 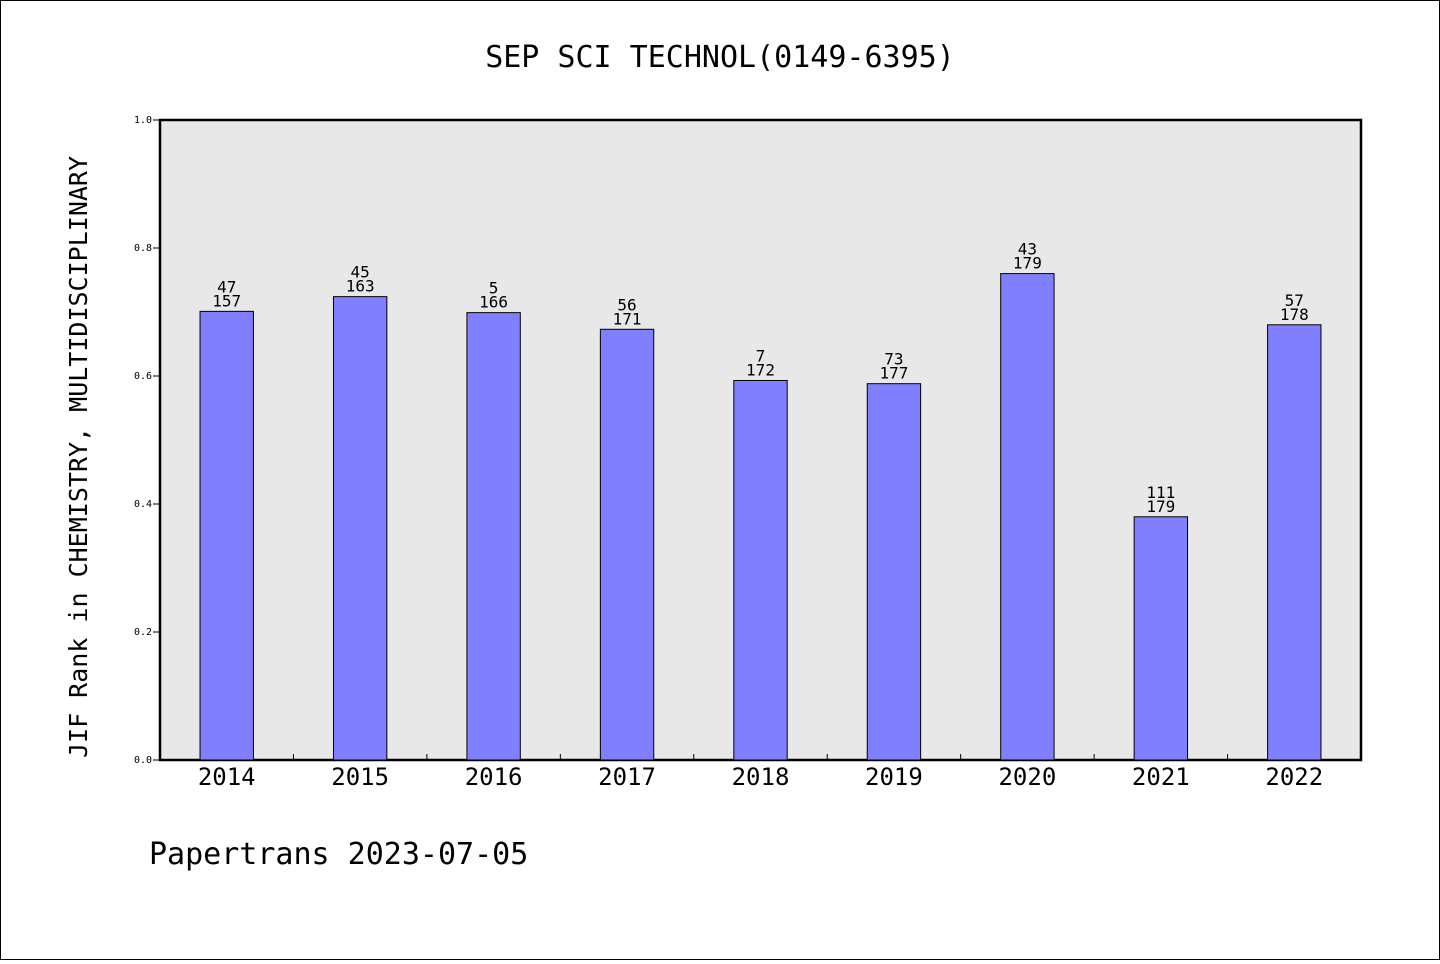 I want to click on bar-2015, so click(x=360, y=528).